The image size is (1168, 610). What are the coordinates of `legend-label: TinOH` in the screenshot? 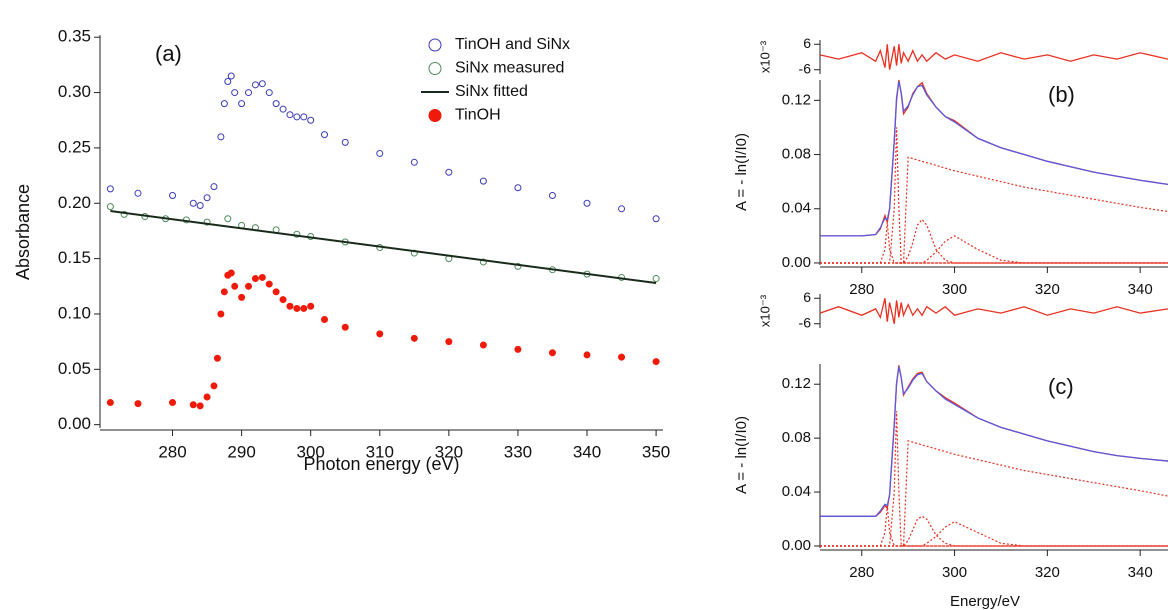 It's located at (478, 115).